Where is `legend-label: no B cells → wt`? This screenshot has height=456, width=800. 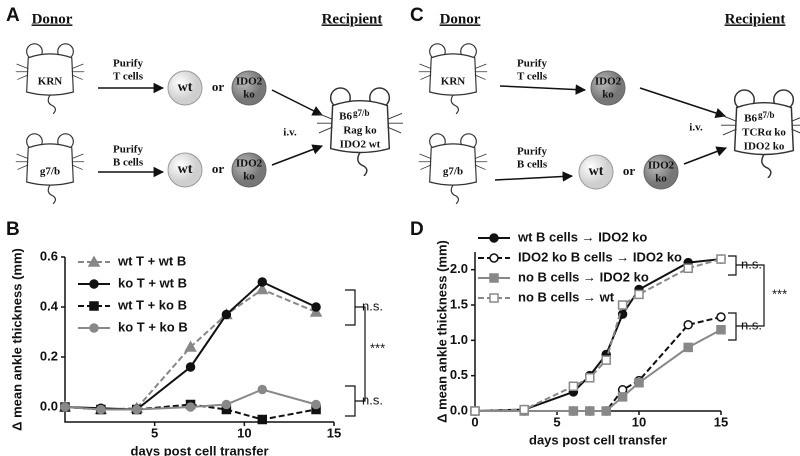 legend-label: no B cells → wt is located at coordinates (566, 296).